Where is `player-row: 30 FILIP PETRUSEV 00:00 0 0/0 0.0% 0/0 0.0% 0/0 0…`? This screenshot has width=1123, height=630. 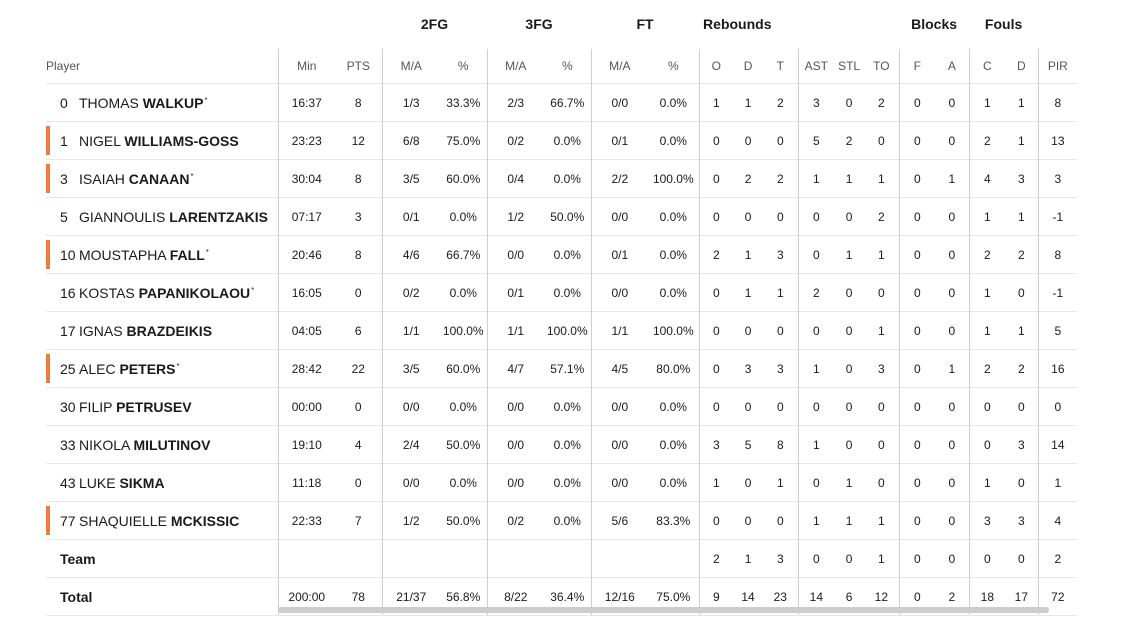 player-row: 30 FILIP PETRUSEV 00:00 0 0/0 0.0% 0/0 0.0% 0/0 0… is located at coordinates (562, 406).